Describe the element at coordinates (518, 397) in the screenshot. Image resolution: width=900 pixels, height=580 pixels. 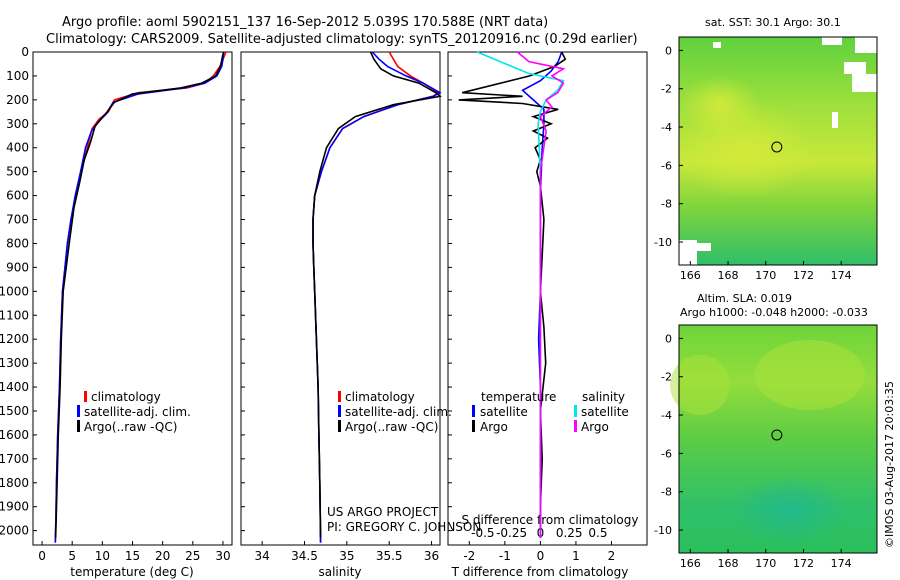
I see `legend-title-temperature: temperature` at that location.